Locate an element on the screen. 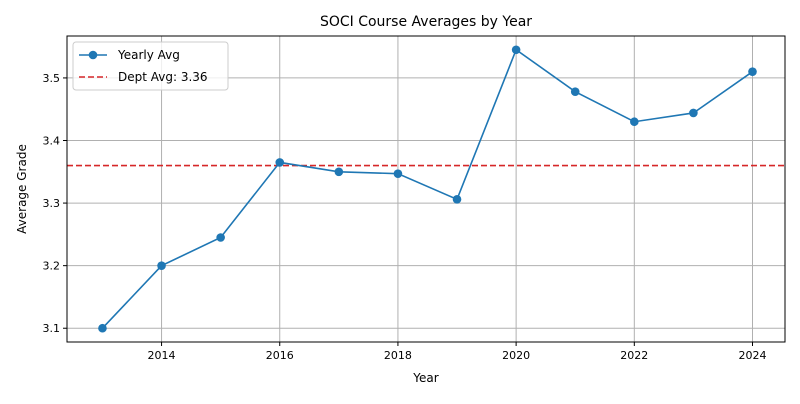 The width and height of the screenshot is (800, 404). y-tick-label: 3.5 is located at coordinates (52, 78).